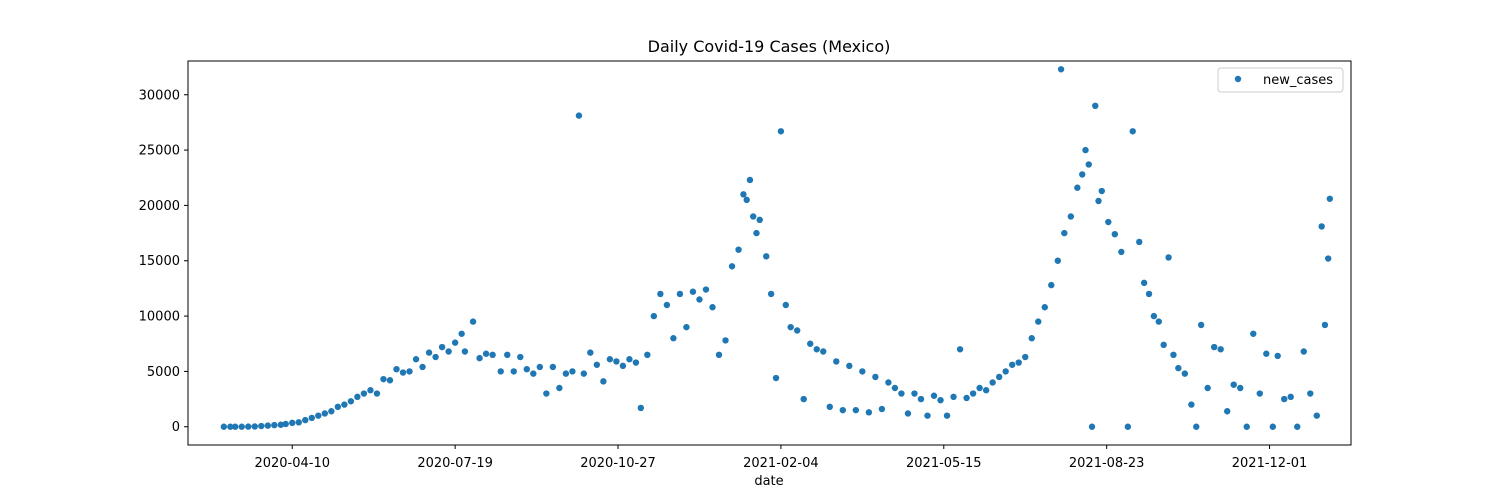 Image resolution: width=1500 pixels, height=504 pixels. Describe the element at coordinates (618, 463) in the screenshot. I see `x-tick-label: 2020-10-27` at that location.